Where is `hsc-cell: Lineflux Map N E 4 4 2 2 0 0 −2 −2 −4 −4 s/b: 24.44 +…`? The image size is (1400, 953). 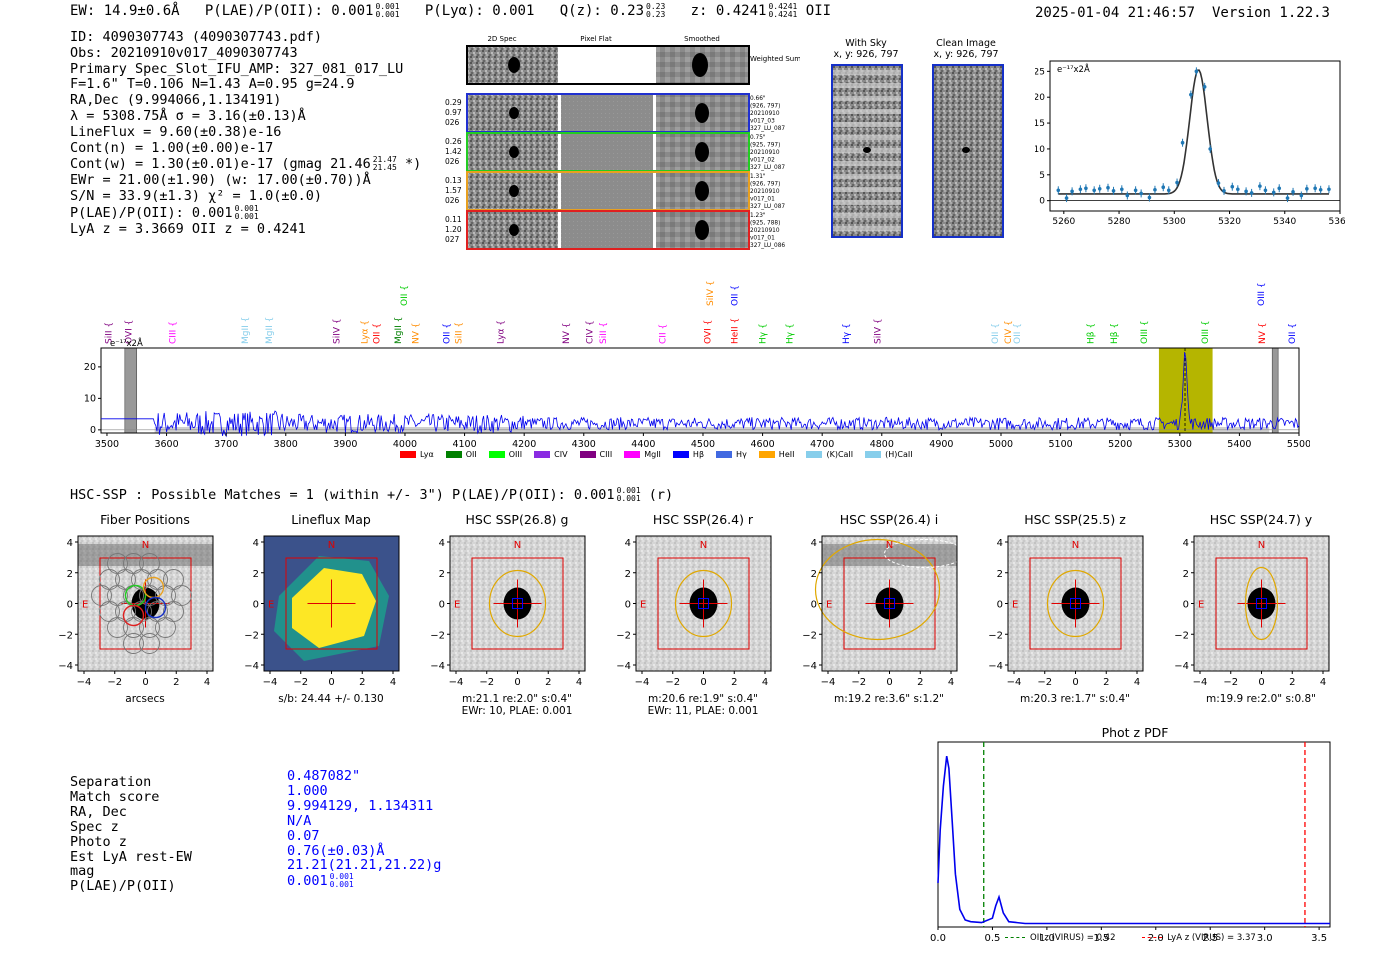 hsc-cell: Lineflux Map N E 4 4 2 2 0 0 −2 −2 −4 −4 s/b: 24.44 +… is located at coordinates (326, 619).